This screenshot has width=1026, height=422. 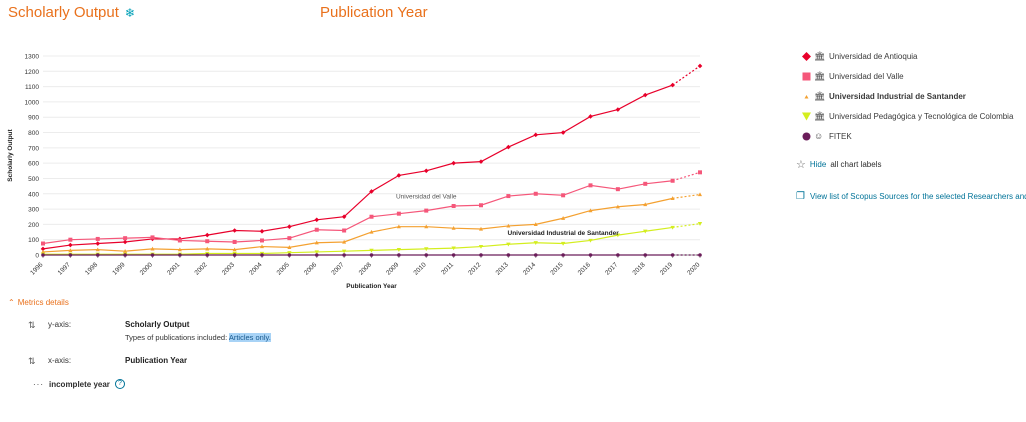 What do you see at coordinates (371, 286) in the screenshot?
I see `x-axis-title: Publication Year` at bounding box center [371, 286].